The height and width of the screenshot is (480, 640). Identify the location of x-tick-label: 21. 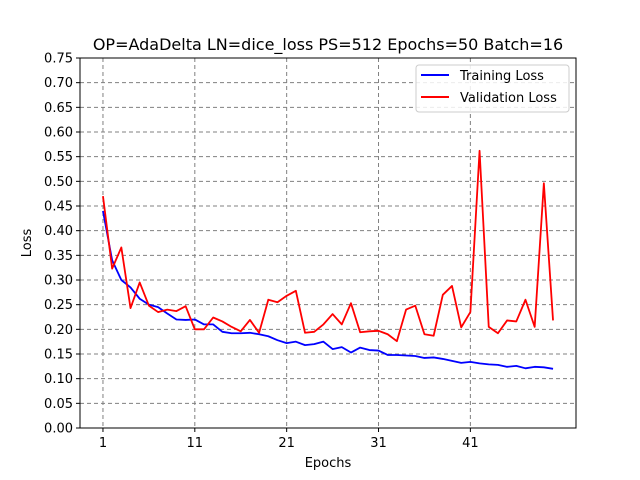
(286, 443).